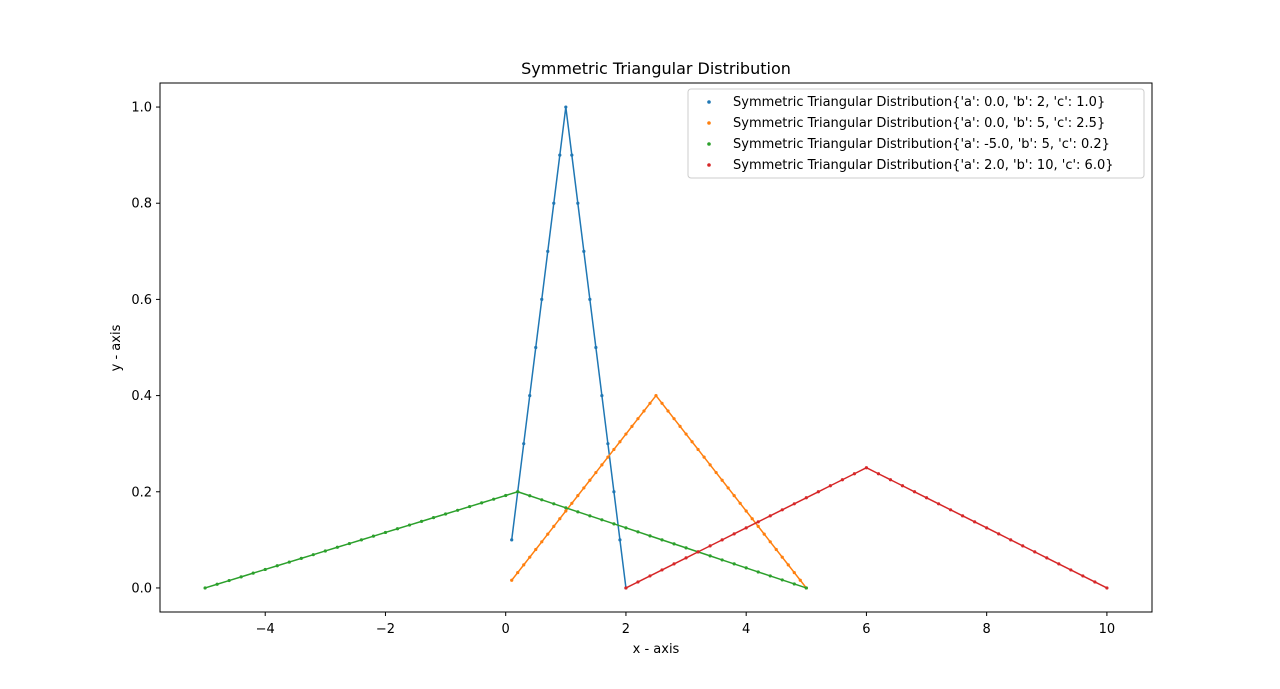 The height and width of the screenshot is (689, 1280). What do you see at coordinates (141, 396) in the screenshot?
I see `y-tick-label: 0.4` at bounding box center [141, 396].